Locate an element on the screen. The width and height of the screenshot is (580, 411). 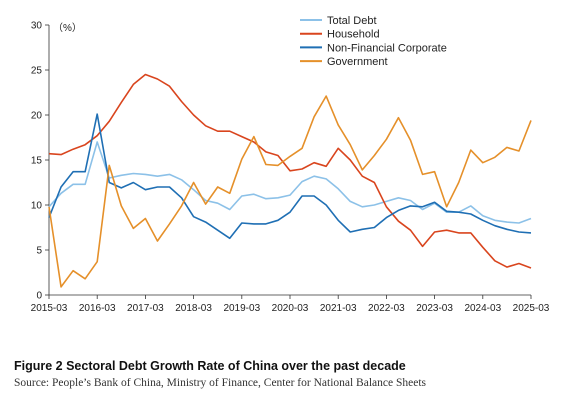
y-tick-label: 10 is located at coordinates (37, 206).